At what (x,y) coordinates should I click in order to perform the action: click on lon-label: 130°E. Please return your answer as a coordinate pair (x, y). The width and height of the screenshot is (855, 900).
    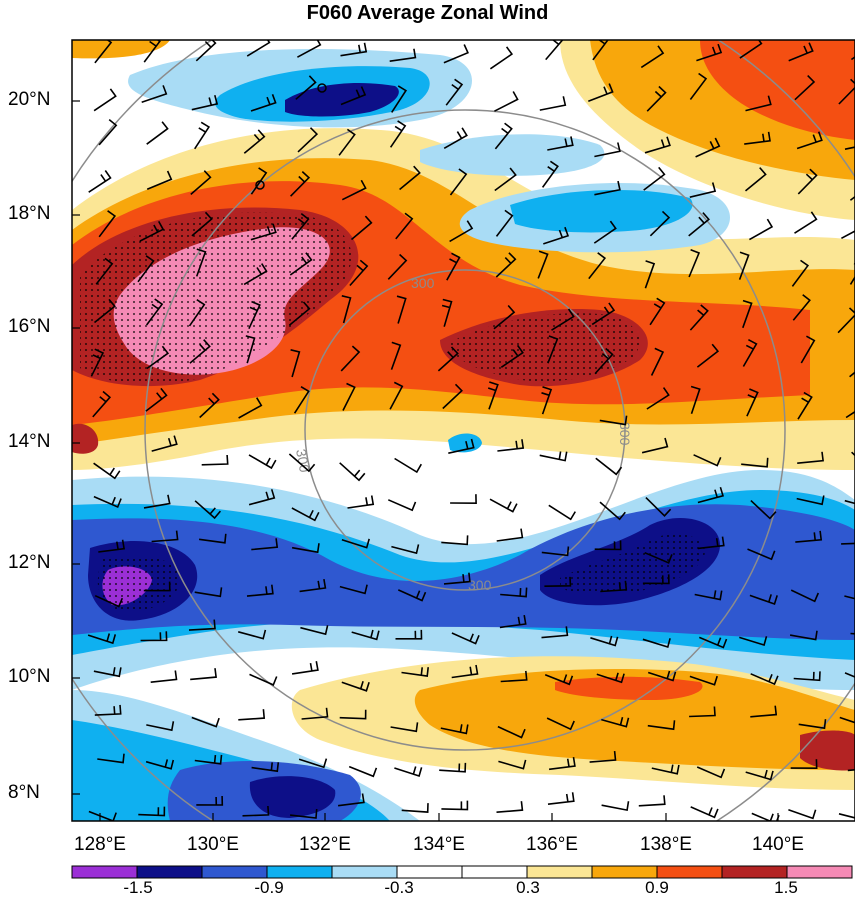
    Looking at the image, I should click on (213, 844).